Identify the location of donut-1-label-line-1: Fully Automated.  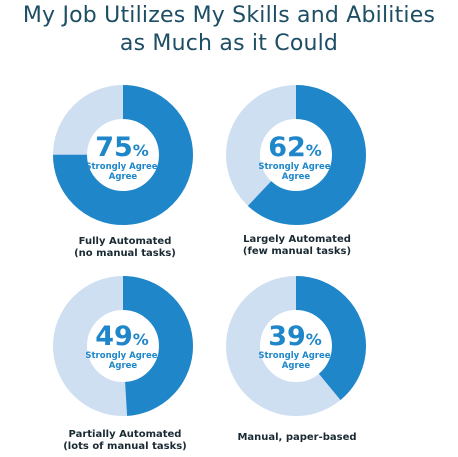
(125, 241).